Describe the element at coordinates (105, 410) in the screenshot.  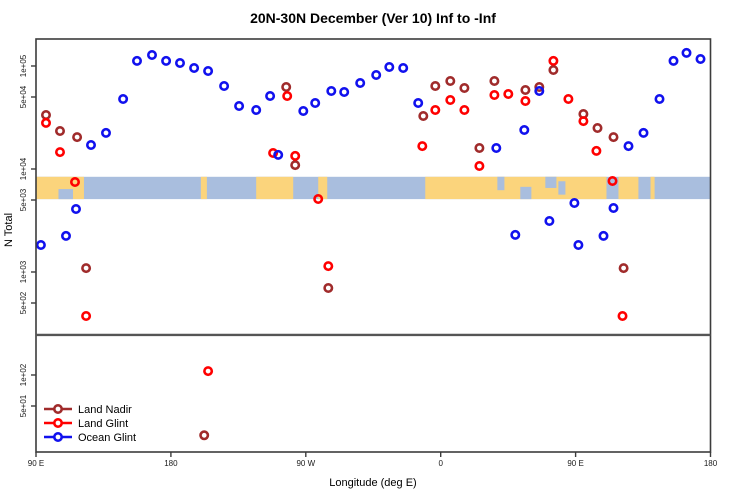
I see `legend-item-label: Land Nadir` at that location.